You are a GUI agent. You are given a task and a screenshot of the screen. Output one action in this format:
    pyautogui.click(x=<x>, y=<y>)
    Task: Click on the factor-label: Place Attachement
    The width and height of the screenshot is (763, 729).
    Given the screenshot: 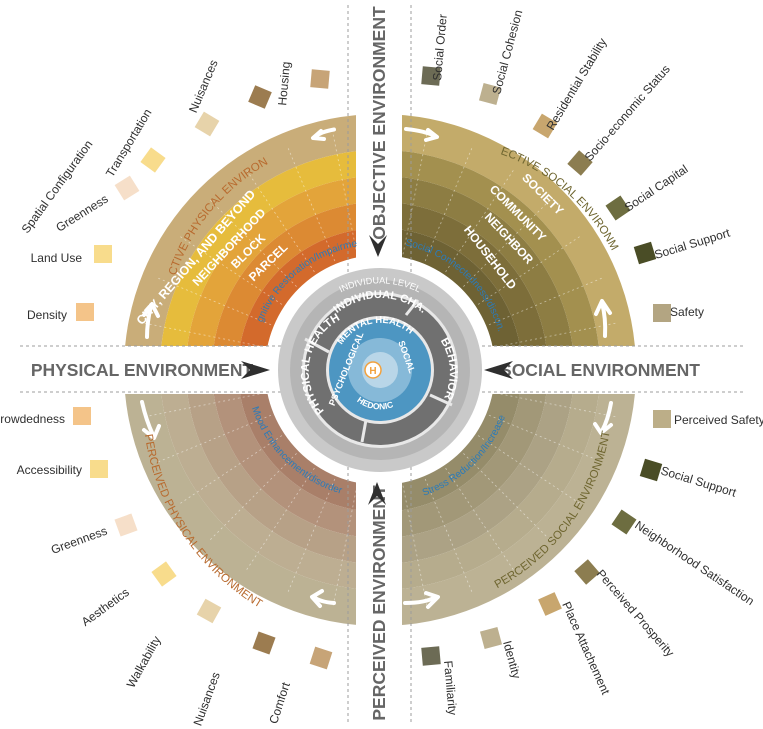 What is the action you would take?
    pyautogui.click(x=586, y=649)
    